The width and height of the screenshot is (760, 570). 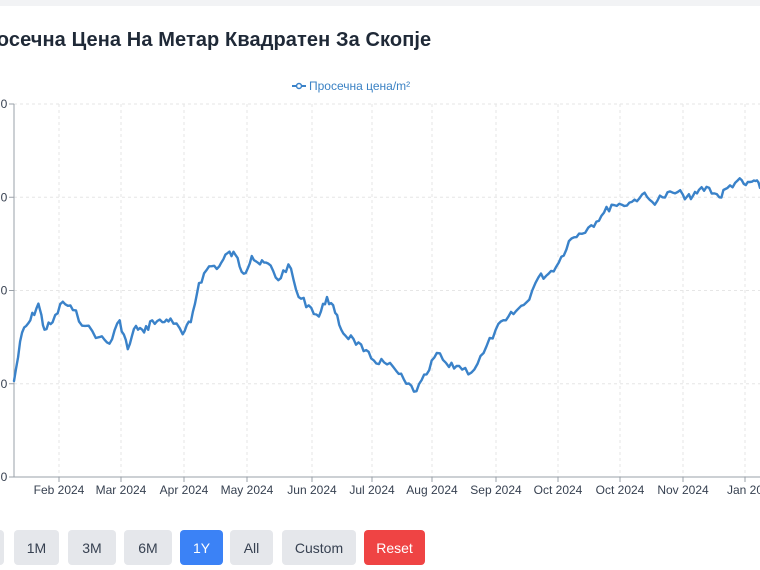 I want to click on range-selector: 1M 3M 6M 1Y All Custom Reset, so click(x=380, y=547).